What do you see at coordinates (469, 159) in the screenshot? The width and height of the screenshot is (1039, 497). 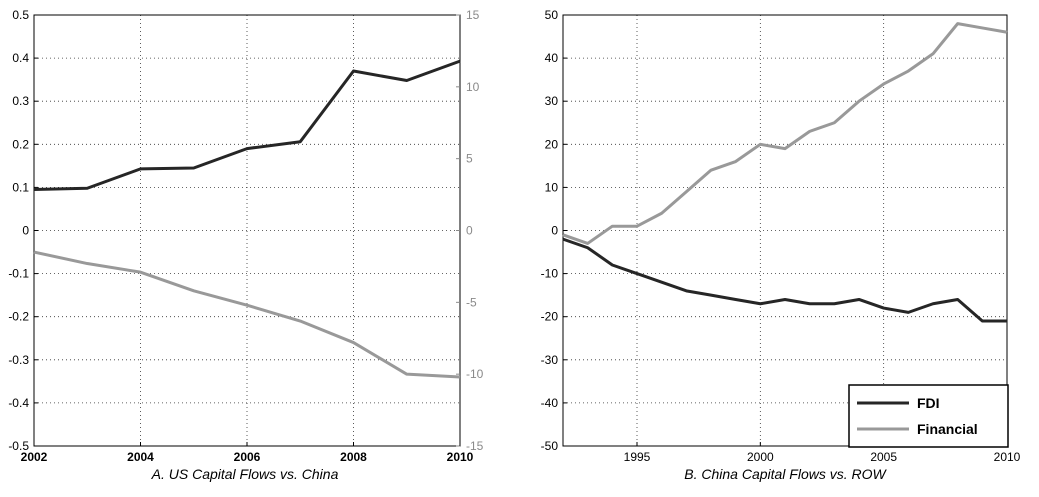 I see `a-ytick-right-label-4: 5` at bounding box center [469, 159].